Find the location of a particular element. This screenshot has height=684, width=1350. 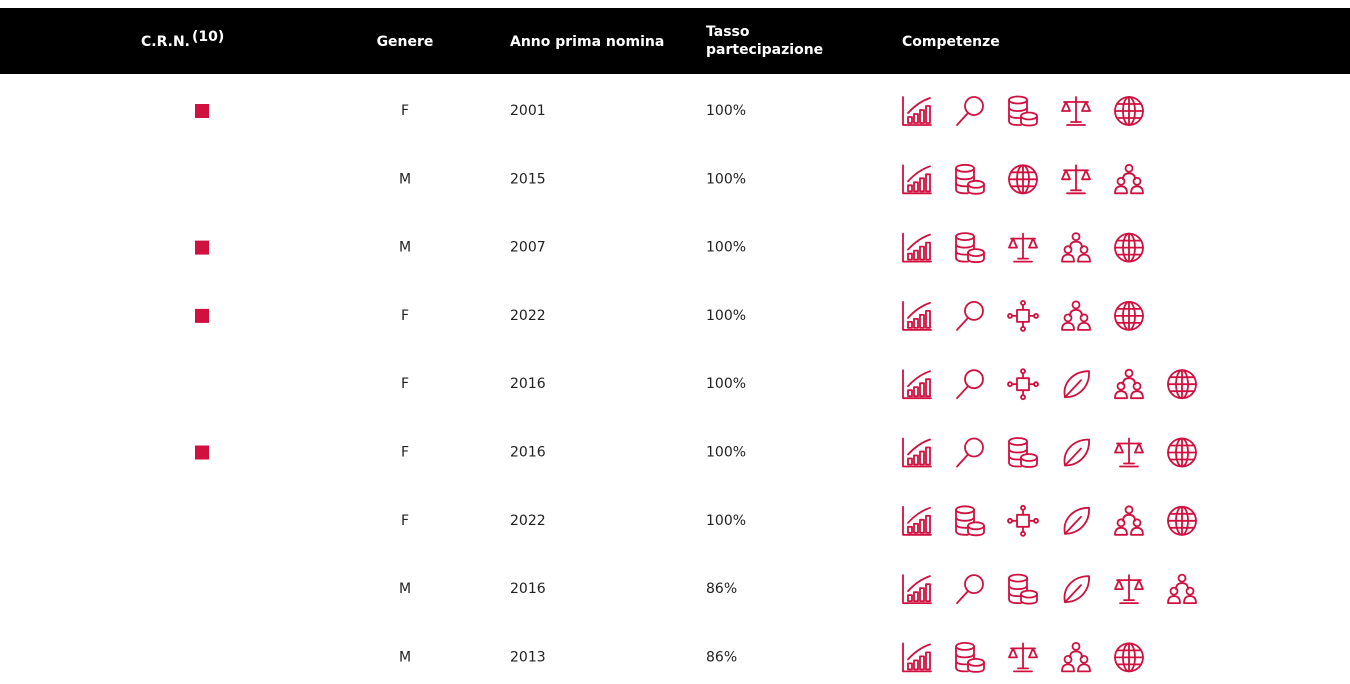

table-row: M 2015 100% is located at coordinates (771, 179).